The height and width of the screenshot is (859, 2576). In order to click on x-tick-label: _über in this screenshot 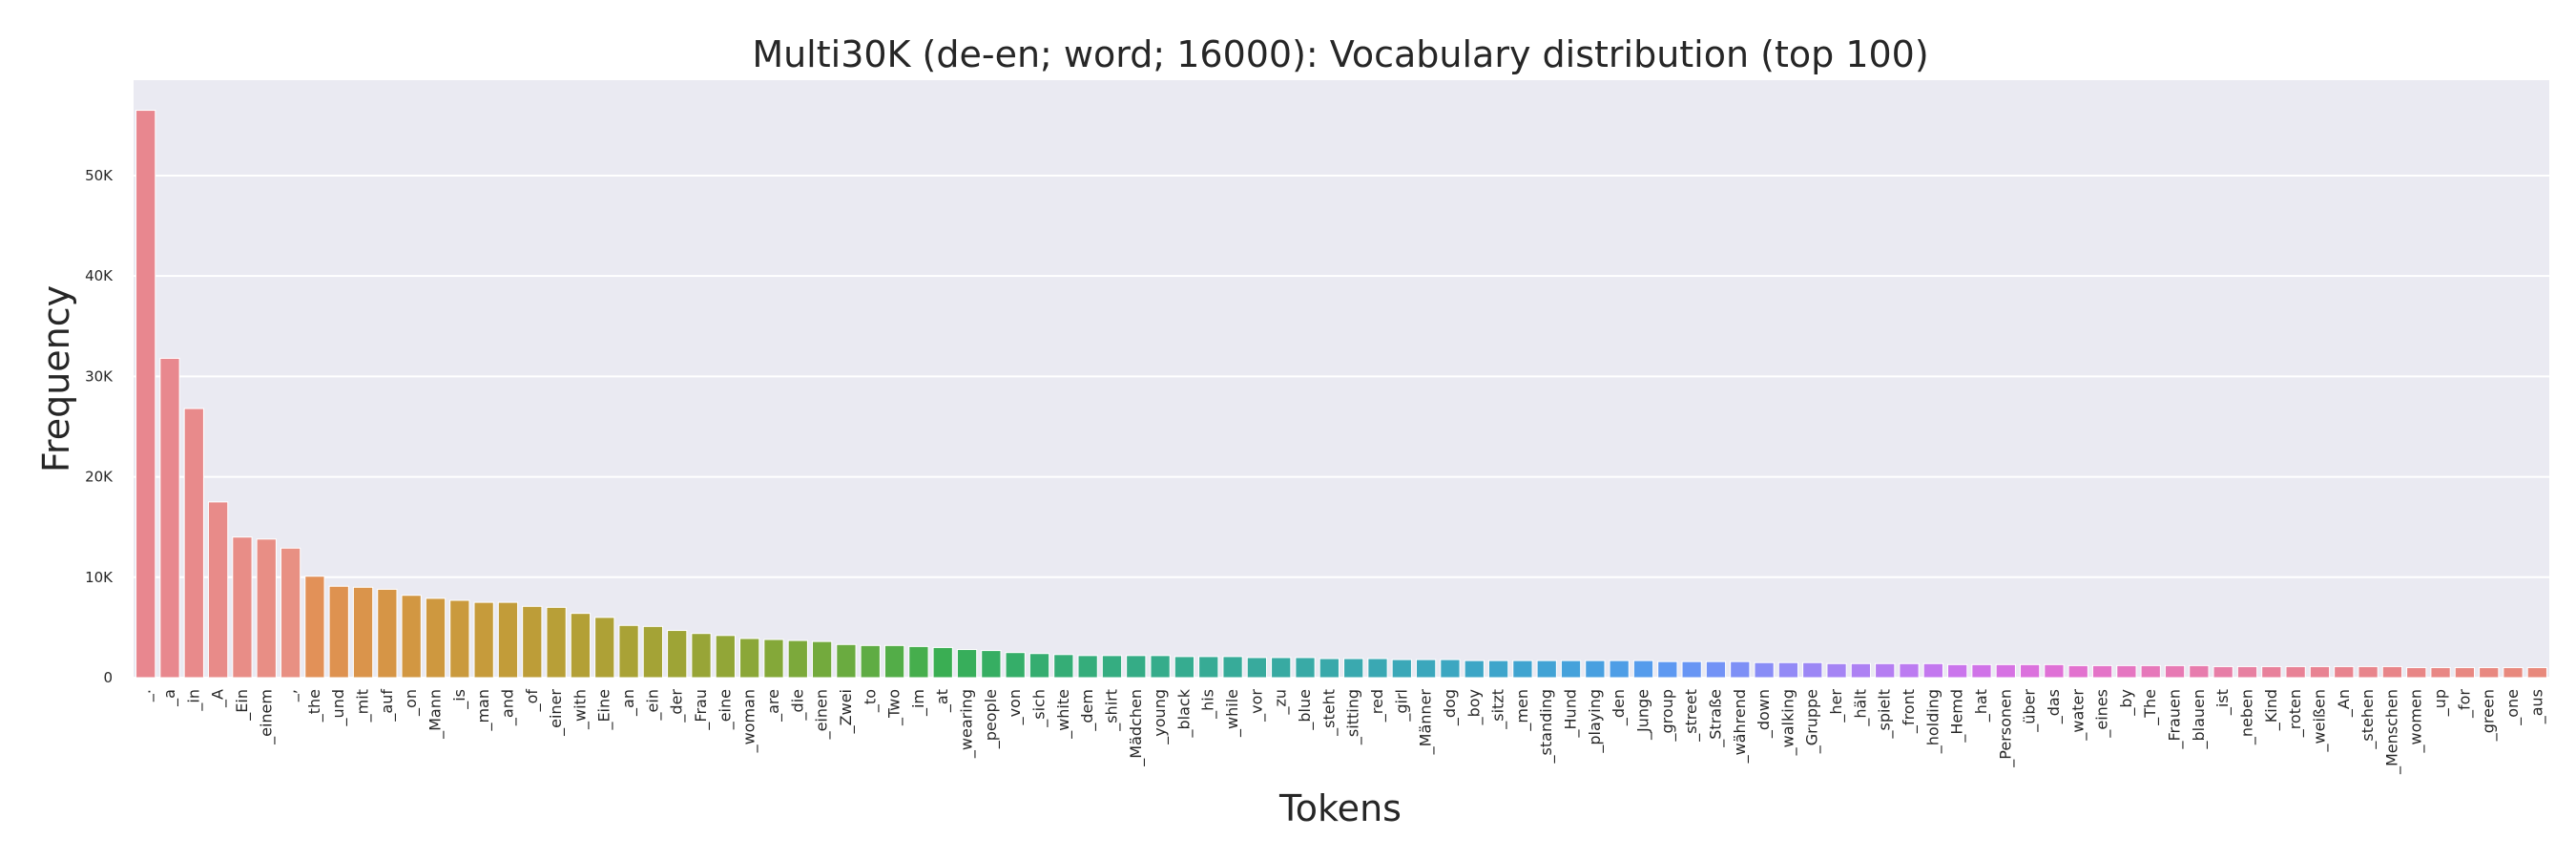, I will do `click(2030, 711)`.